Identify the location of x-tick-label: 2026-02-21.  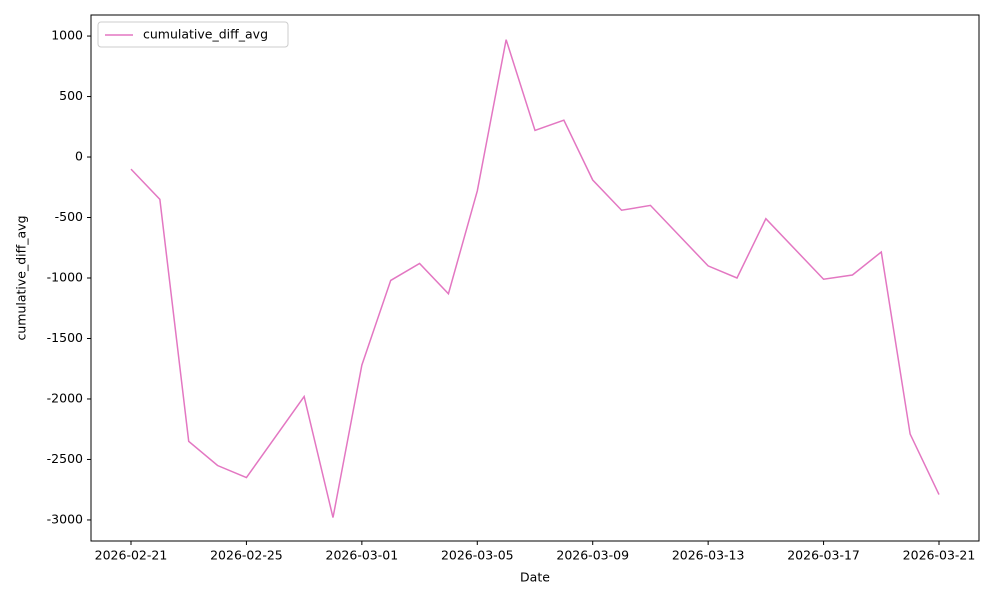
(131, 555).